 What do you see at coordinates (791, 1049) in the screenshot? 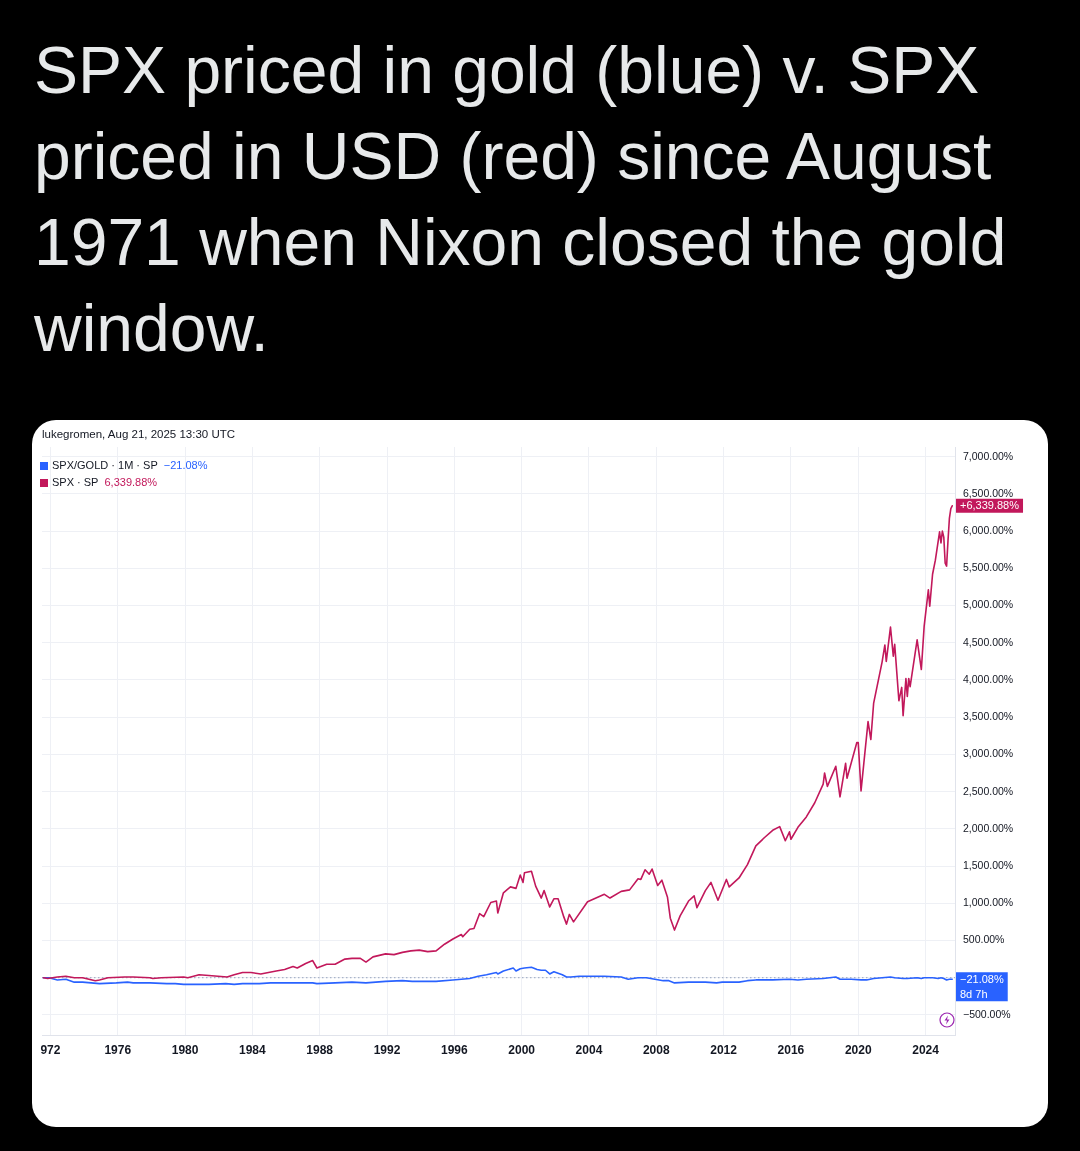
I see `x-tick-label: 2016` at bounding box center [791, 1049].